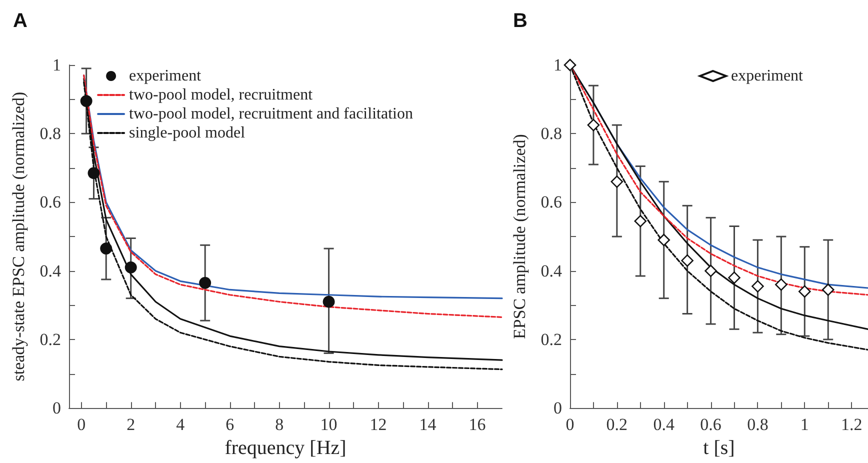 This screenshot has width=868, height=463. Describe the element at coordinates (757, 424) in the screenshot. I see `x-tick-label: 0.8` at that location.